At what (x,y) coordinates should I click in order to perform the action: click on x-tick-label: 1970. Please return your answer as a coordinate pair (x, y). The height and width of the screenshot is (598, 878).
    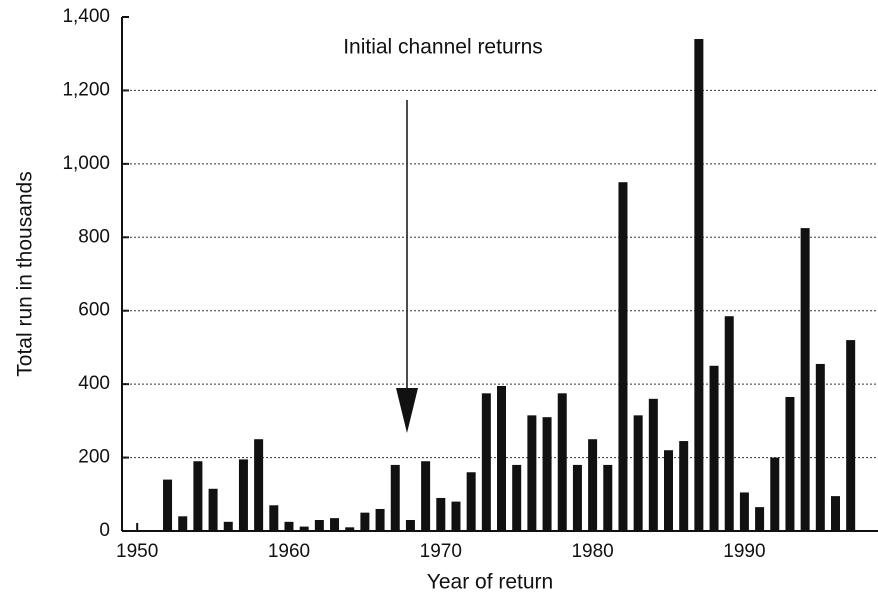
    Looking at the image, I should click on (441, 551).